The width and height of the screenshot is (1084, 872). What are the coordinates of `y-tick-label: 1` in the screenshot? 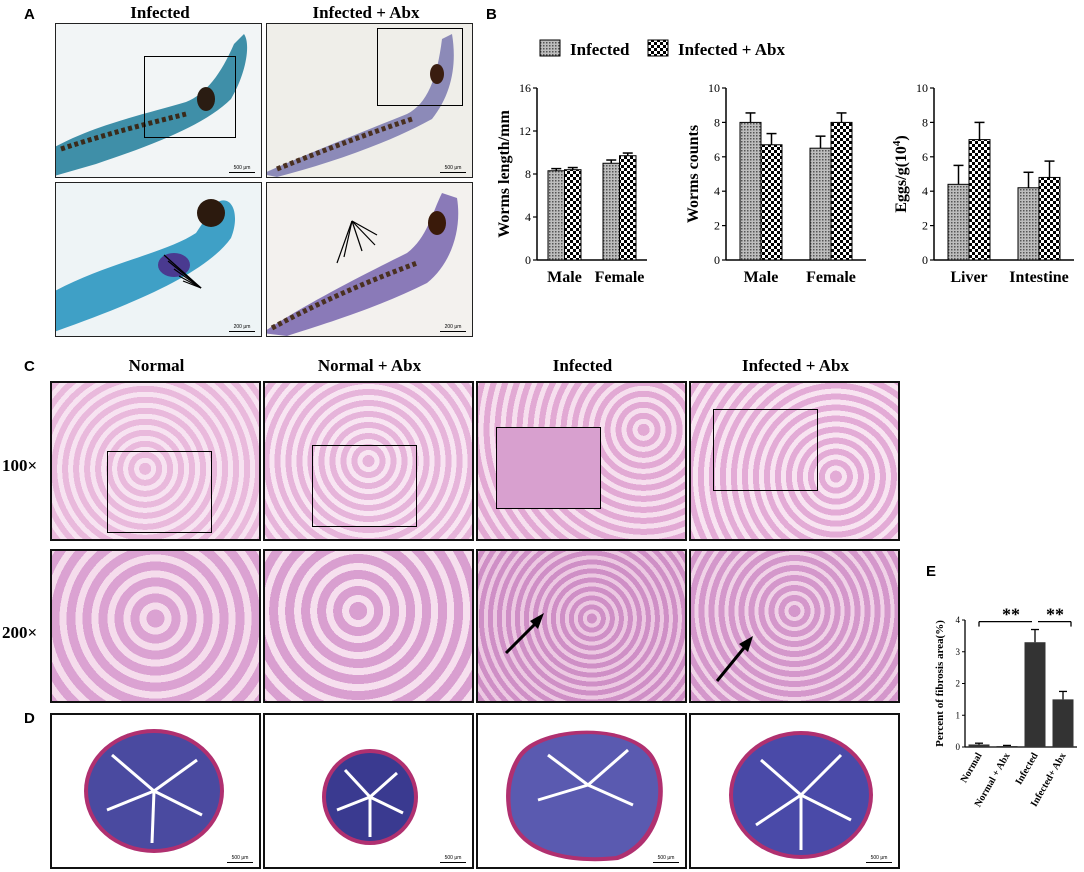 It's located at (958, 715).